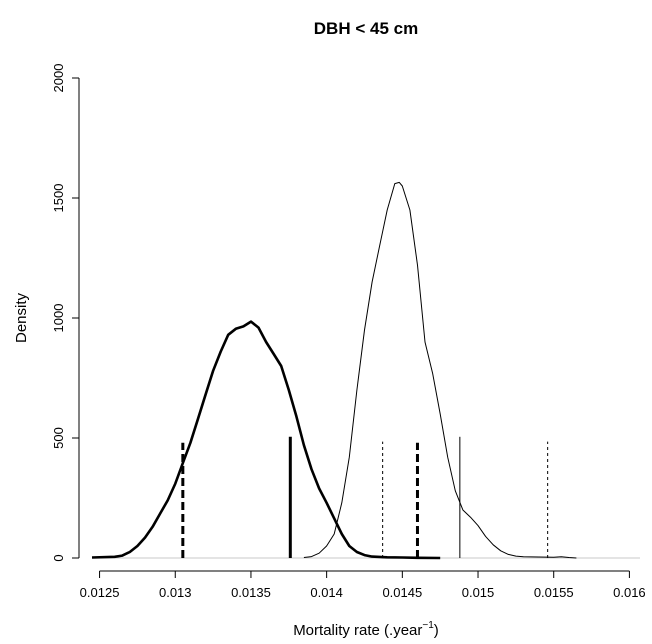 The image size is (652, 644). What do you see at coordinates (366, 28) in the screenshot?
I see `chart-title: DBH < 45 cm` at bounding box center [366, 28].